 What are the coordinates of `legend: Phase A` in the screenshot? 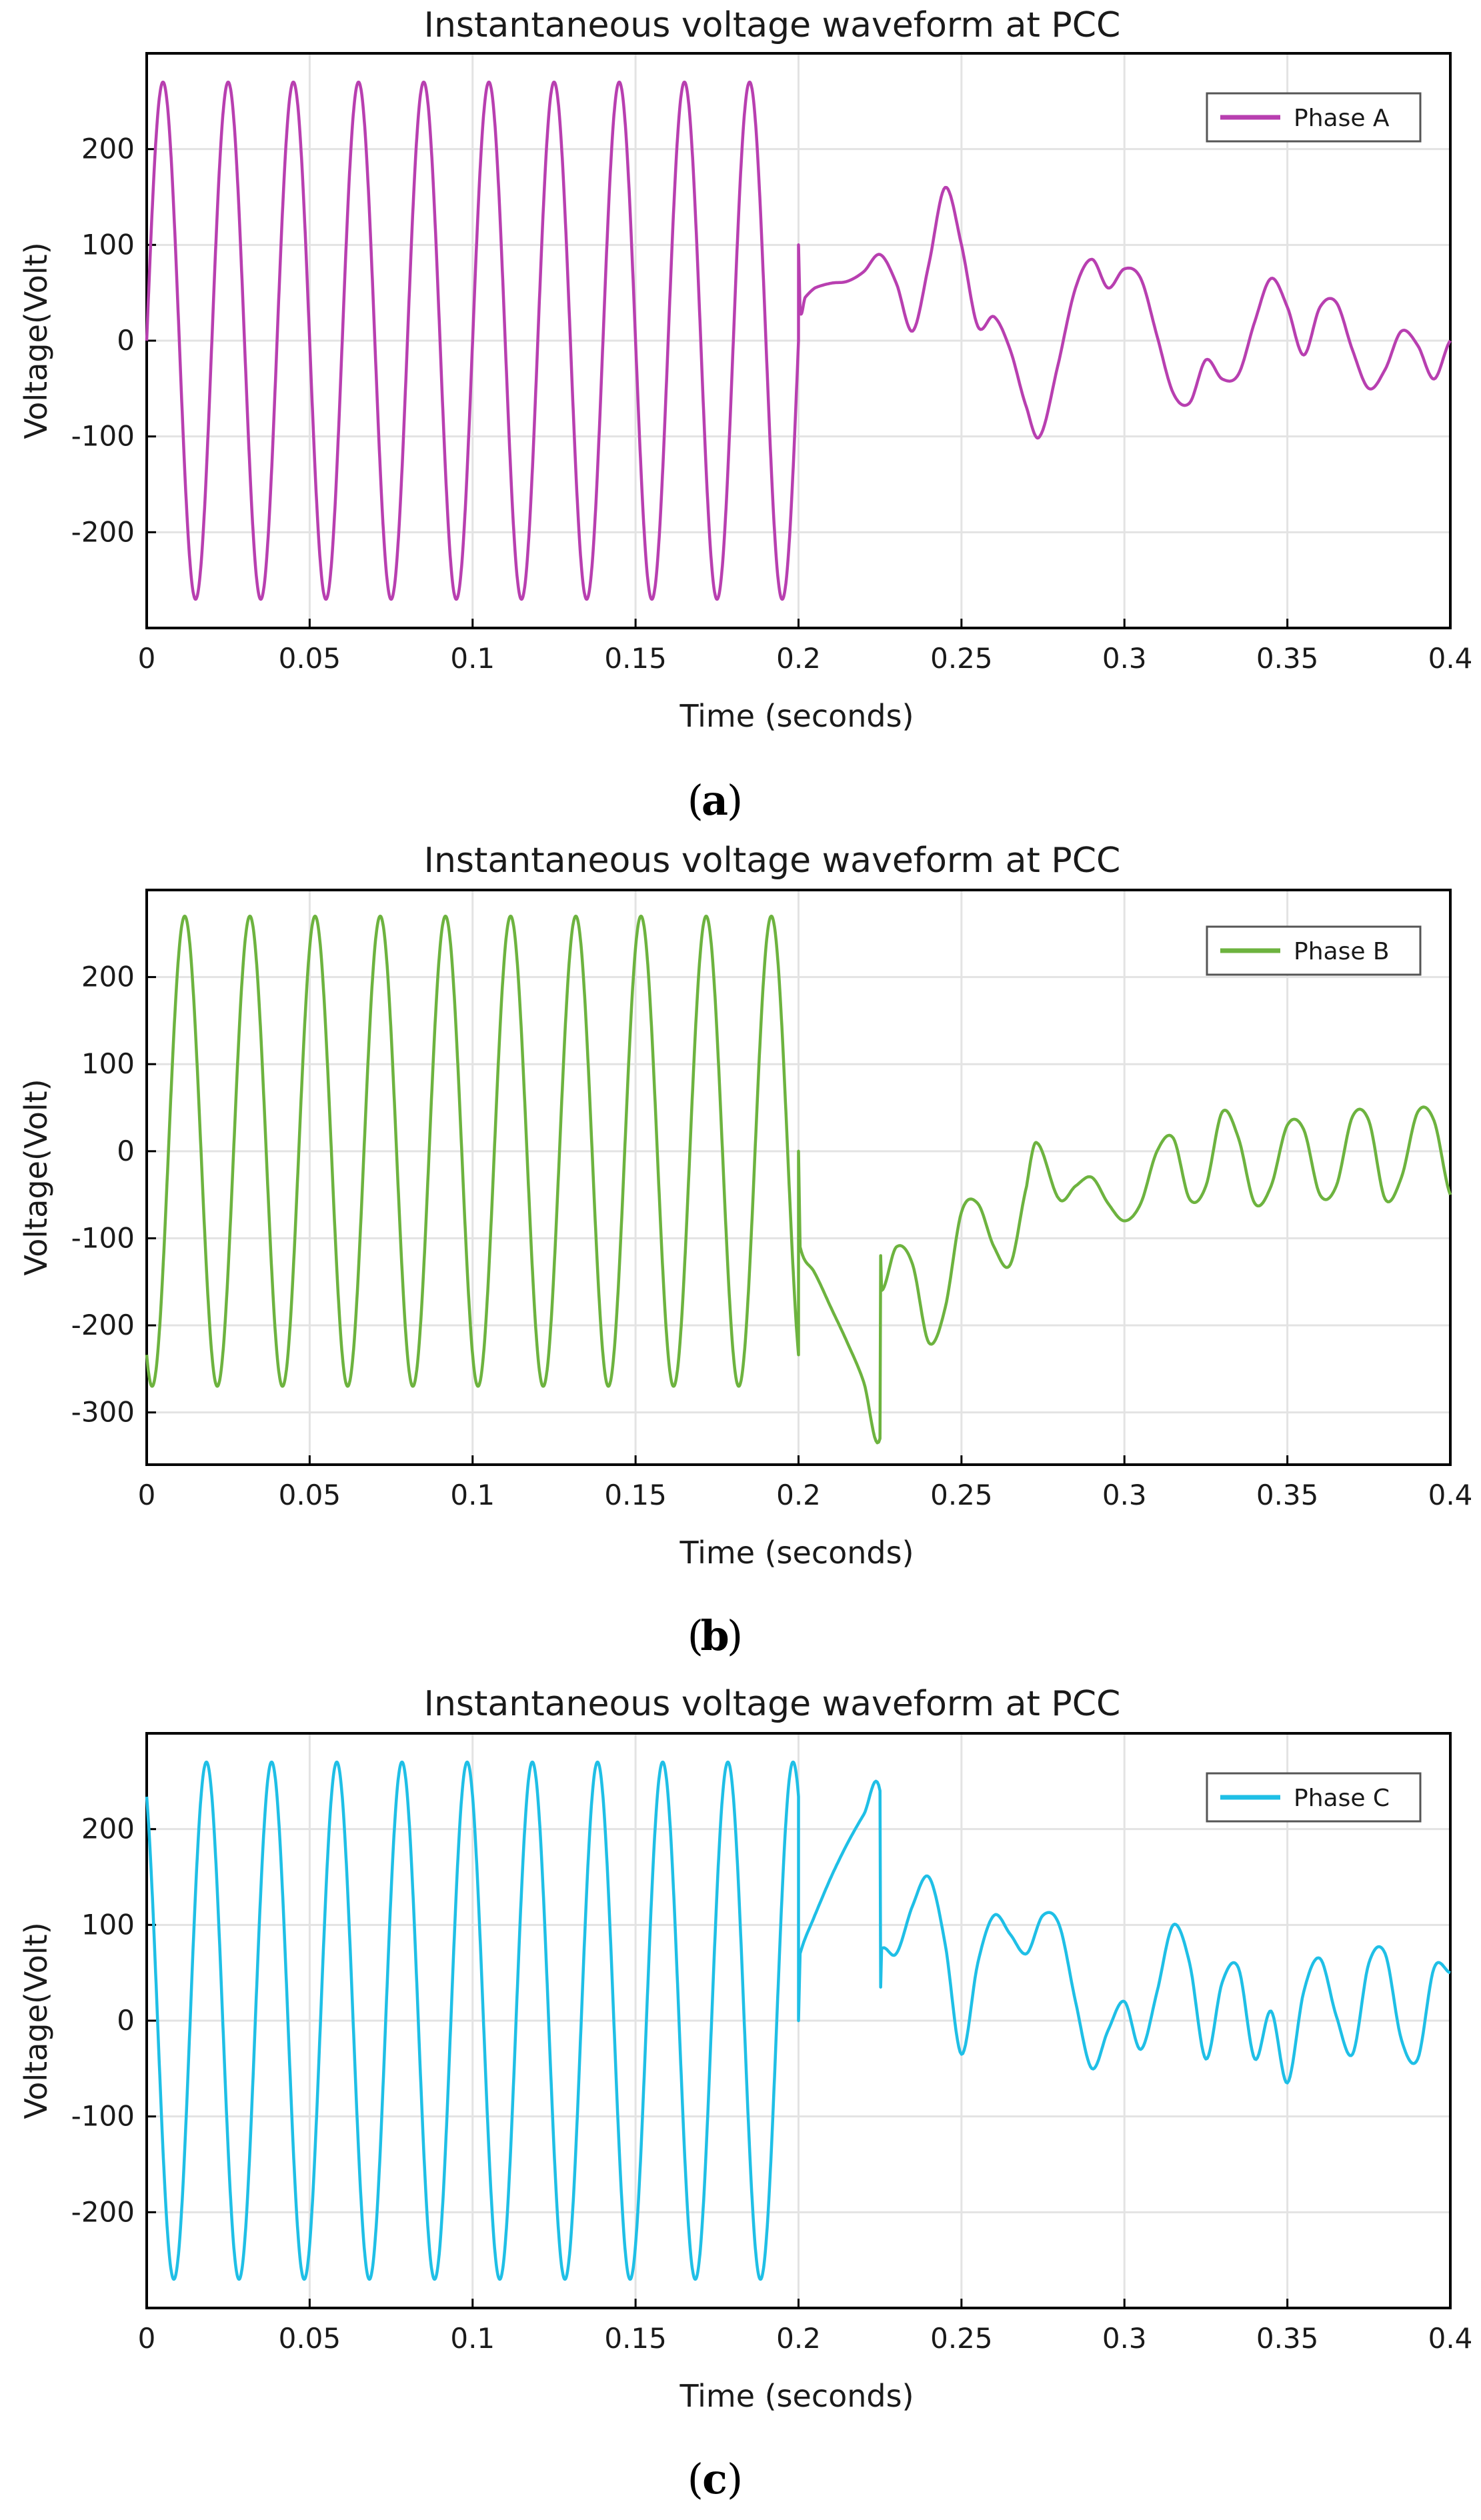 It's located at (1314, 117).